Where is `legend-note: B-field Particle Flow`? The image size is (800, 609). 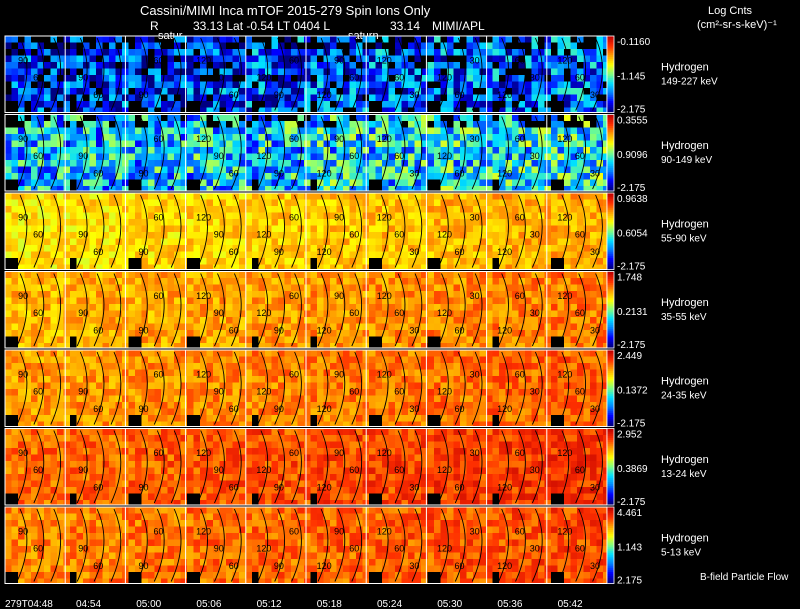
legend-note: B-field Particle Flow is located at coordinates (744, 577).